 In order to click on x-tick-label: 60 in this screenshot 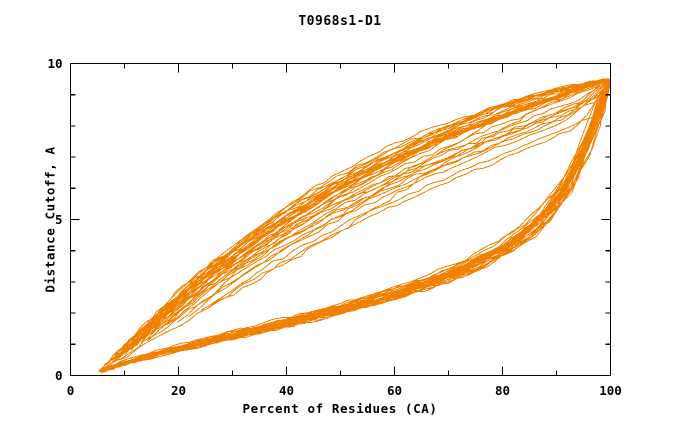, I will do `click(394, 390)`.